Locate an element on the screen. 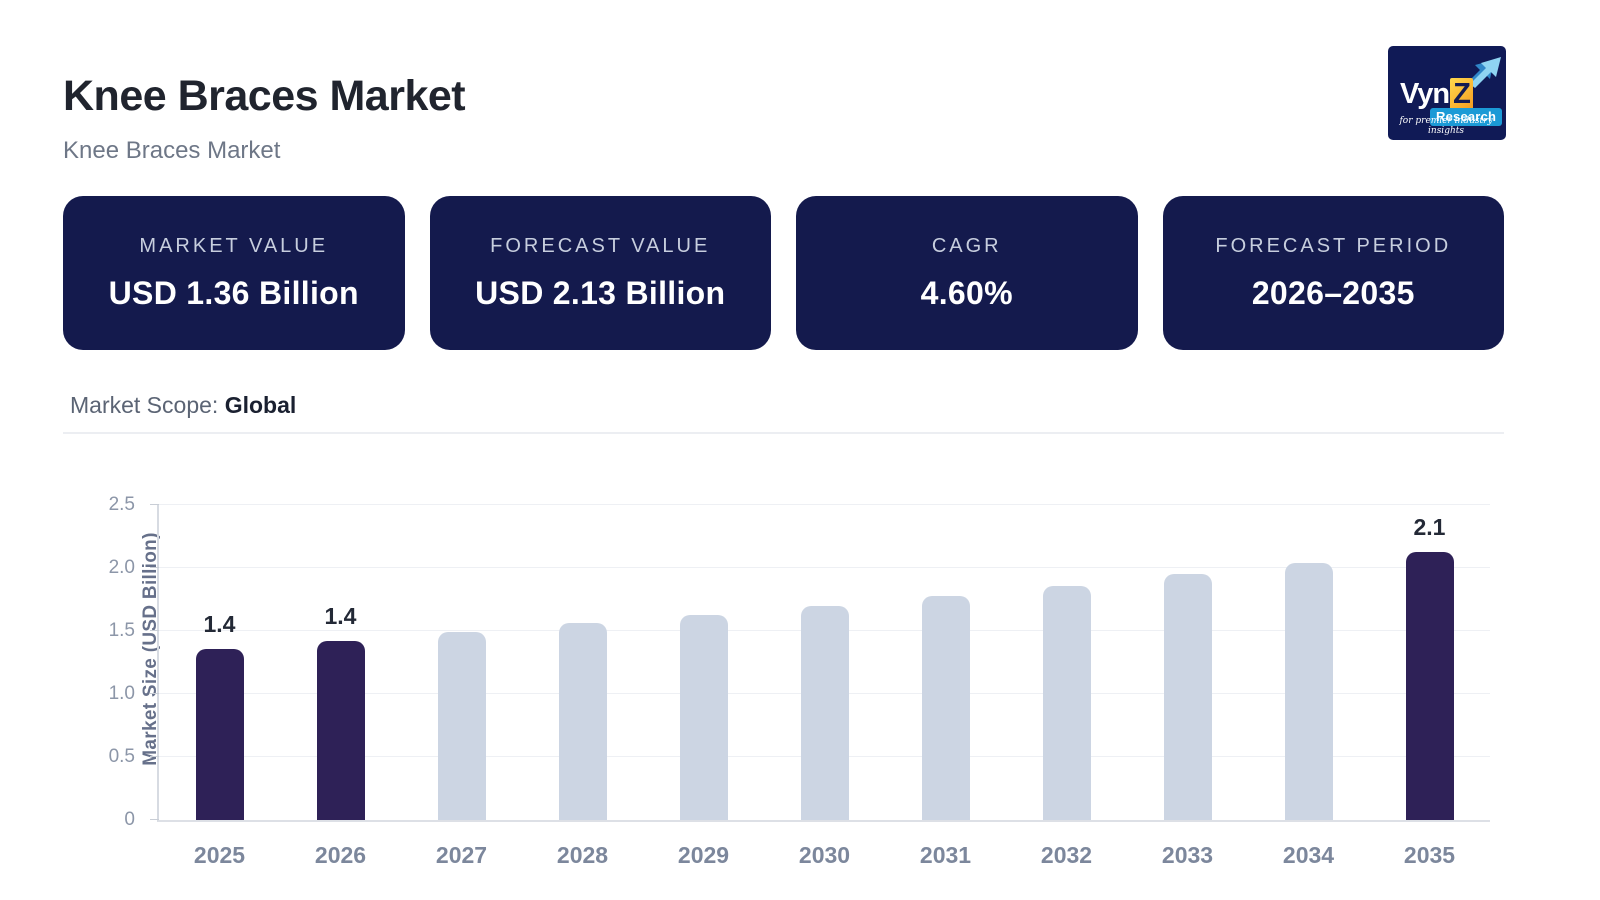 The width and height of the screenshot is (1600, 900). bar-2025 is located at coordinates (219, 734).